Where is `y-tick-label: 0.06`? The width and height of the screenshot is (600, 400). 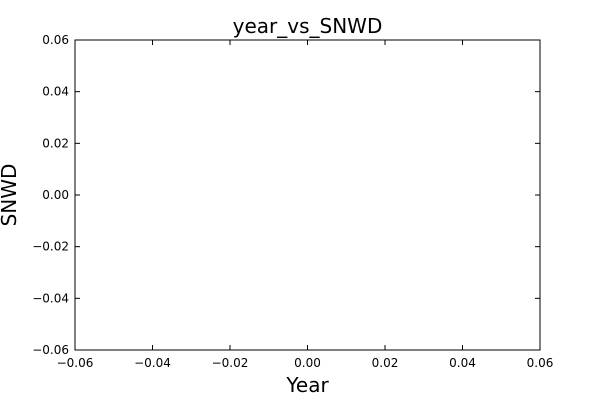
y-tick-label: 0.06 is located at coordinates (55, 40).